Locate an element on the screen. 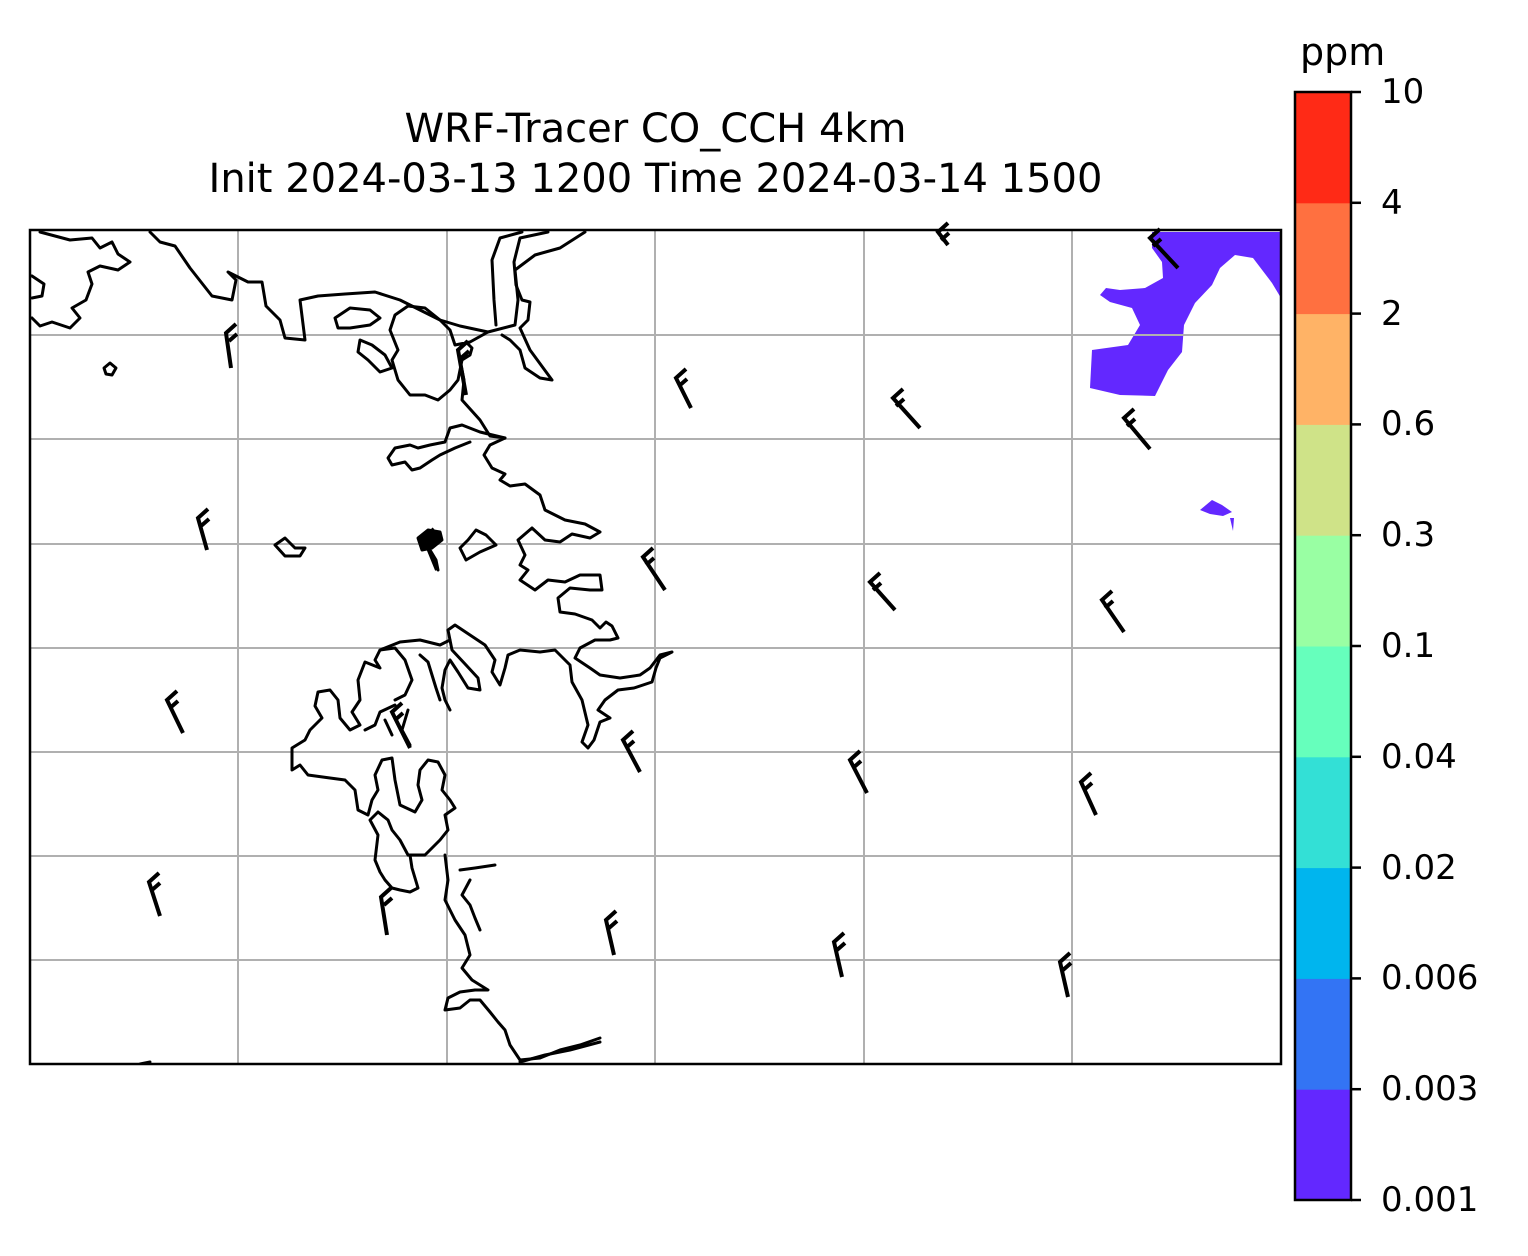 This screenshot has height=1256, width=1528. coastline-south-spit is located at coordinates (560, 1052).